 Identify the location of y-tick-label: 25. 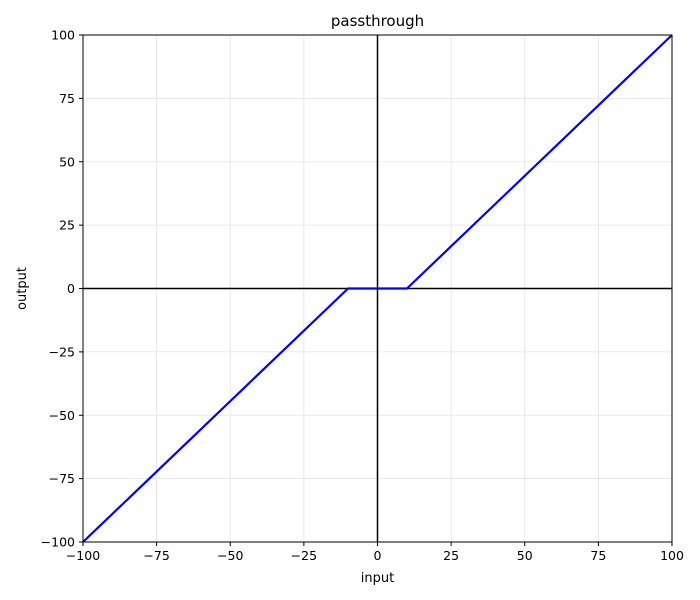
(67, 225).